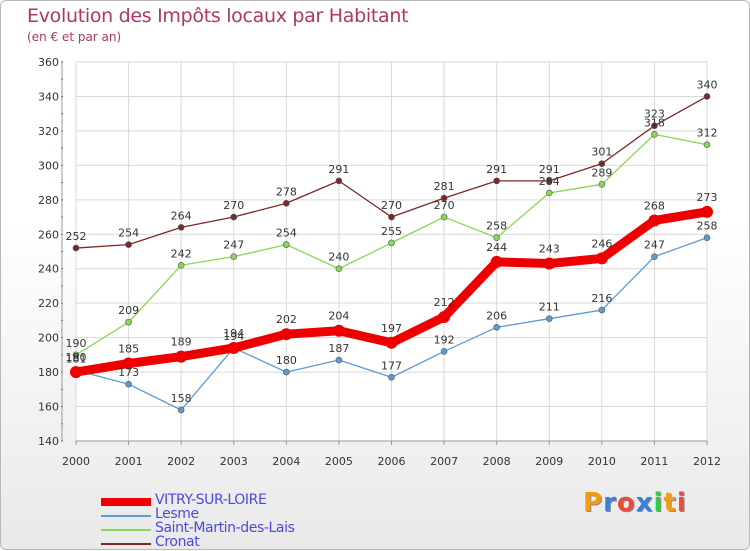 The image size is (750, 551). Describe the element at coordinates (211, 500) in the screenshot. I see `legend-label: VITRY-SUR-LOIRE` at that location.